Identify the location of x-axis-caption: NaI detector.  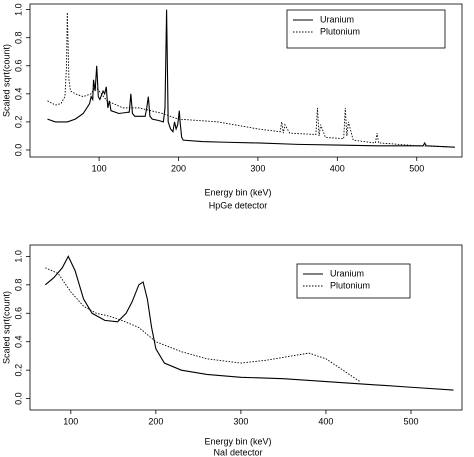
(237, 452).